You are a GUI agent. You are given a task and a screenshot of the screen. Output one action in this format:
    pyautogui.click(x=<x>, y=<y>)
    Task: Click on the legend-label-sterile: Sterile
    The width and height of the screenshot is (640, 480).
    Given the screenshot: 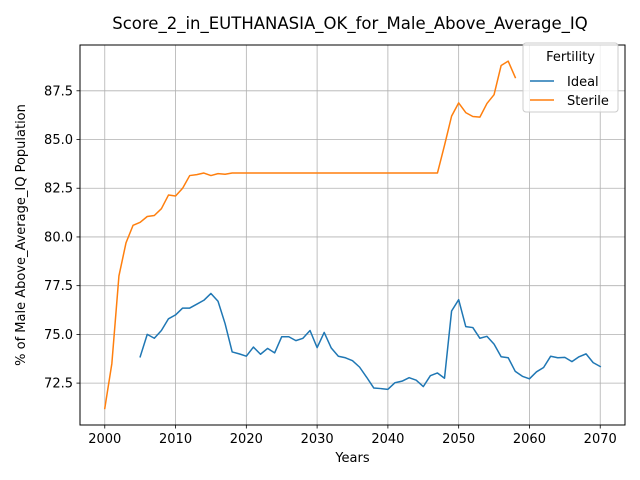 What is the action you would take?
    pyautogui.click(x=588, y=101)
    